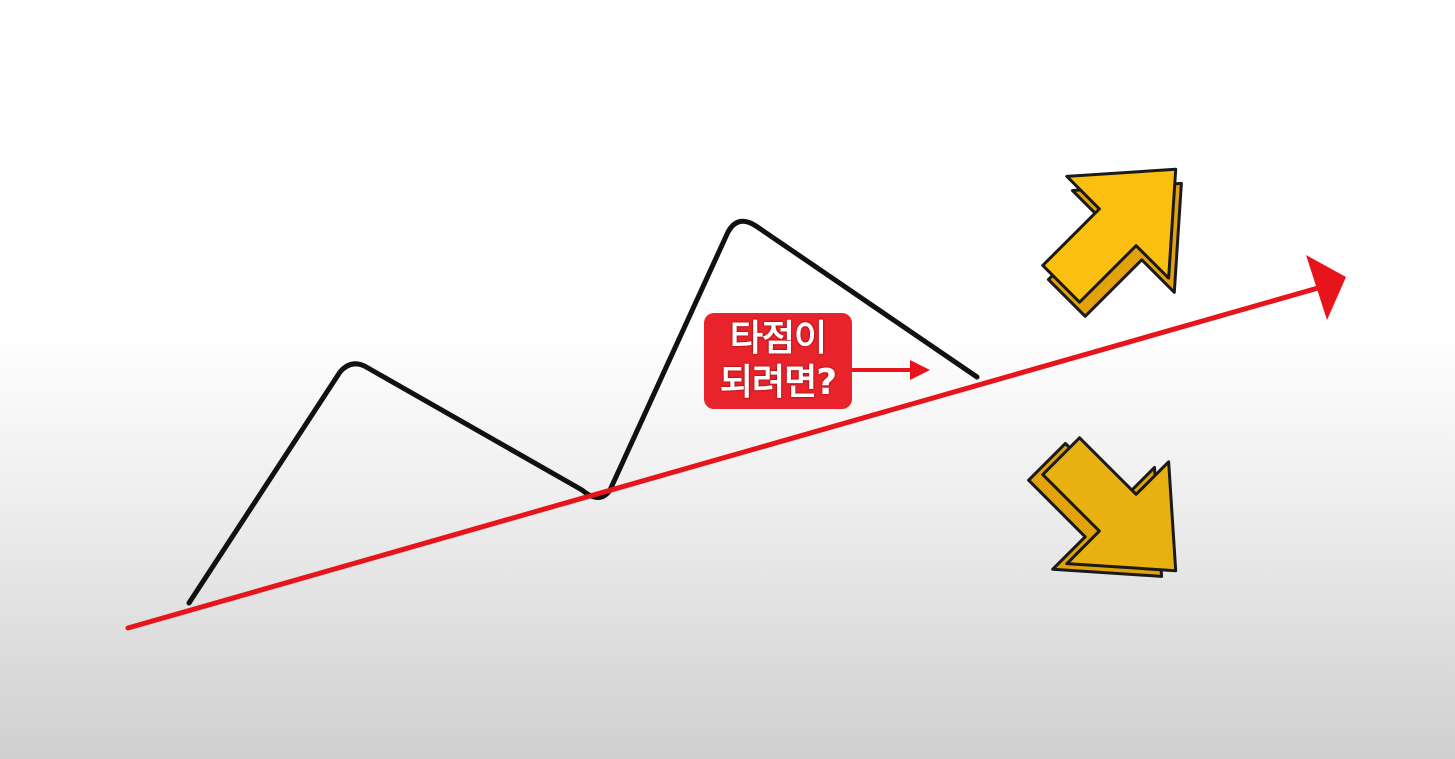  Describe the element at coordinates (778, 338) in the screenshot. I see `callout-line-1: 타점이` at that location.